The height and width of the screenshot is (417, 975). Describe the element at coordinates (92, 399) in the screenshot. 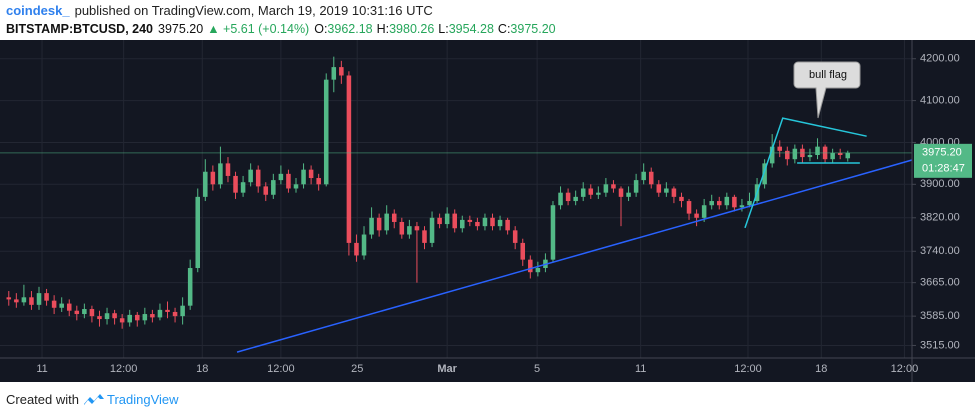

I see `footer: Created with TradingView` at that location.